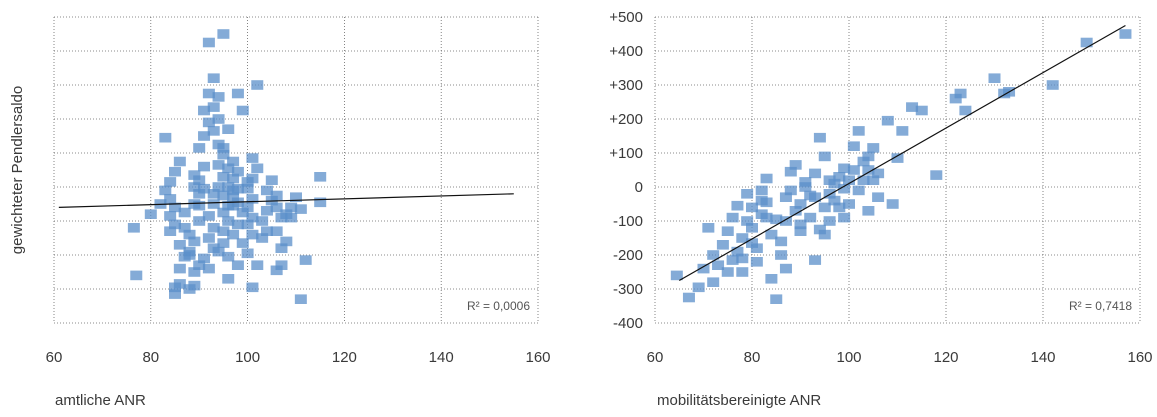 The height and width of the screenshot is (417, 1157). I want to click on y-tick-label: -200, so click(628, 255).